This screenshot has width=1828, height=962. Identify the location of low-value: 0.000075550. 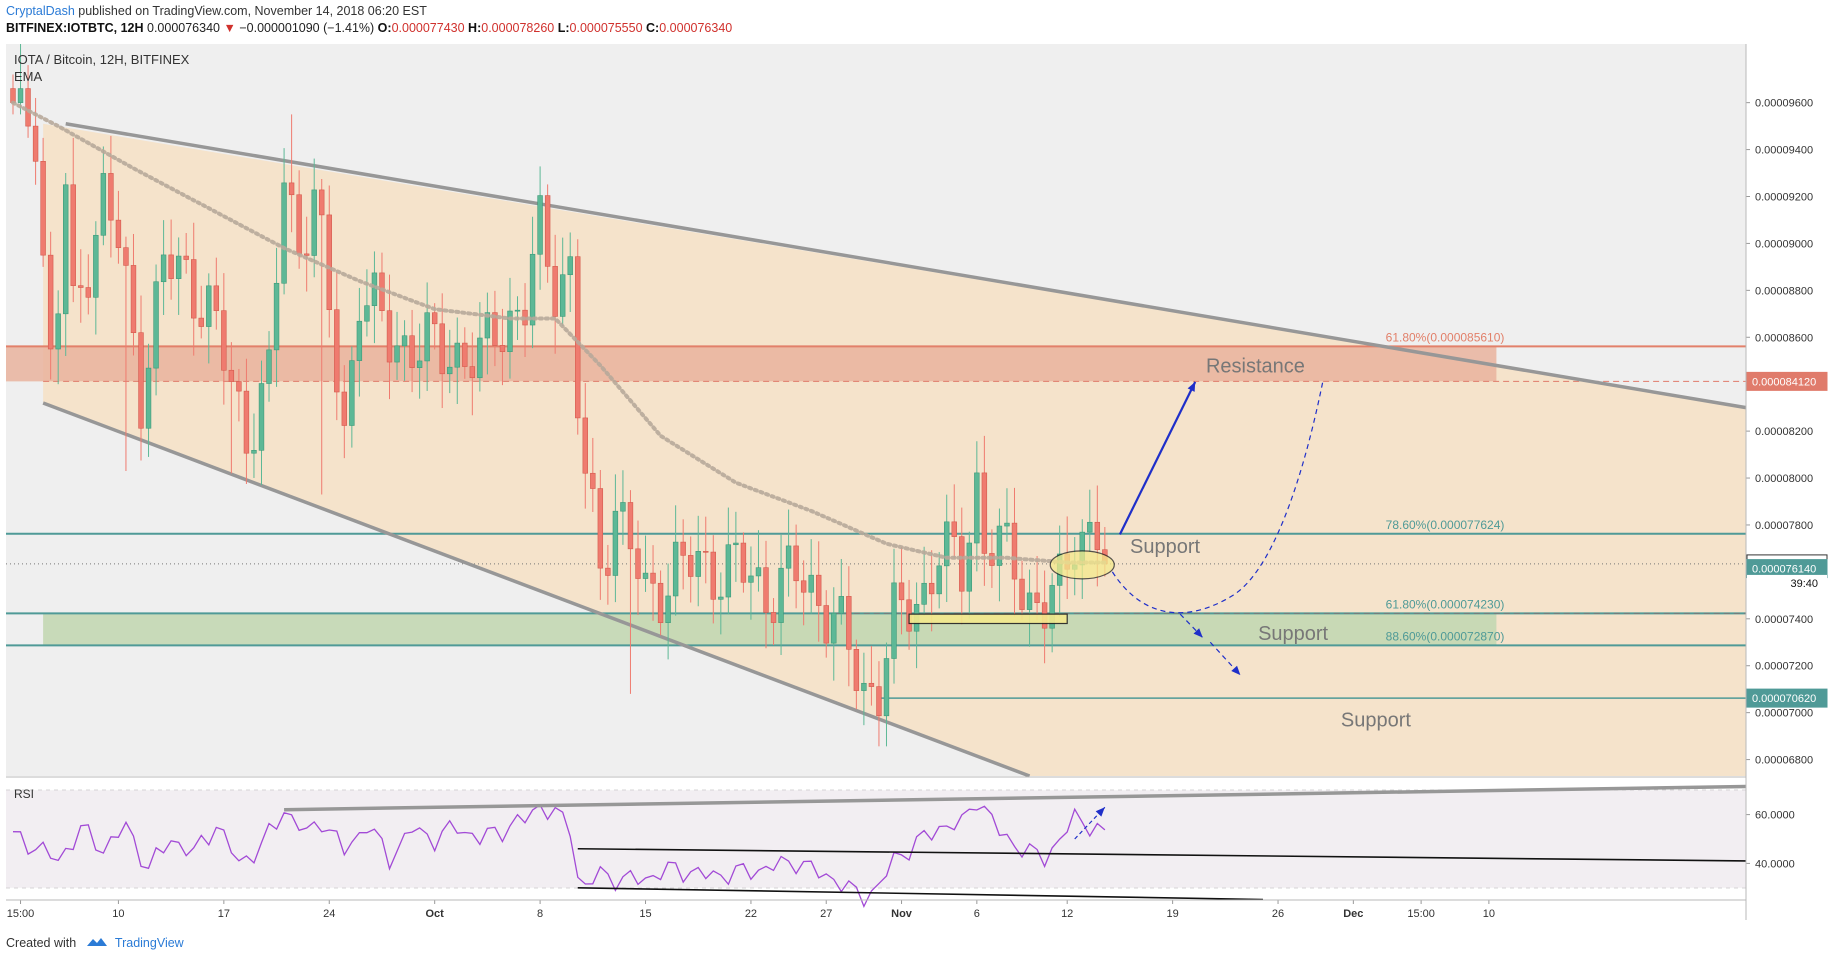
(606, 28).